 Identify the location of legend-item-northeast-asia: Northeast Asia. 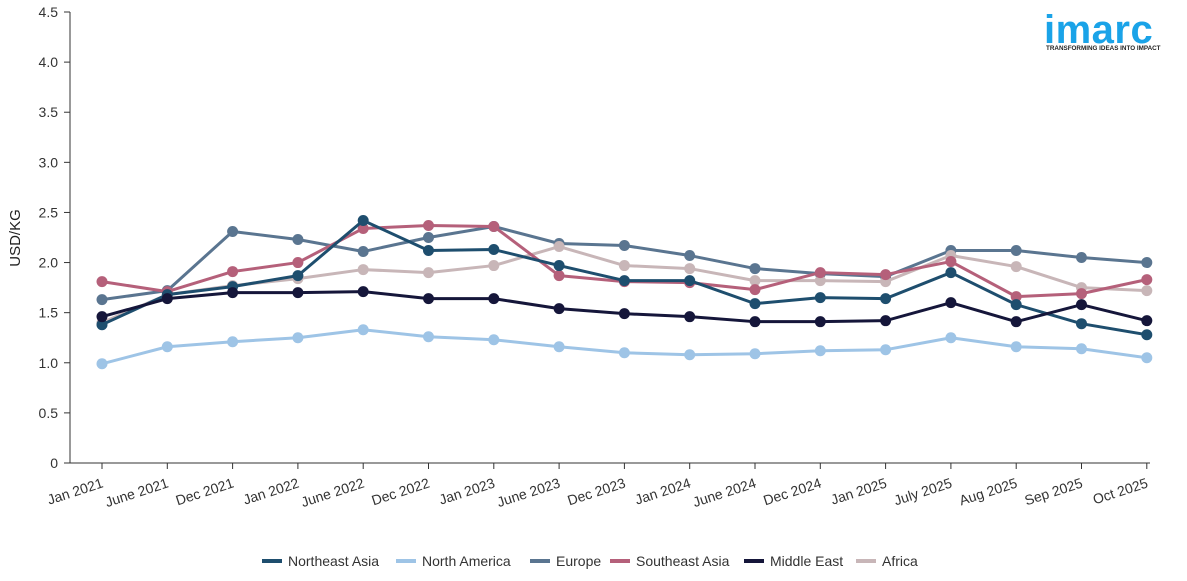
(320, 561).